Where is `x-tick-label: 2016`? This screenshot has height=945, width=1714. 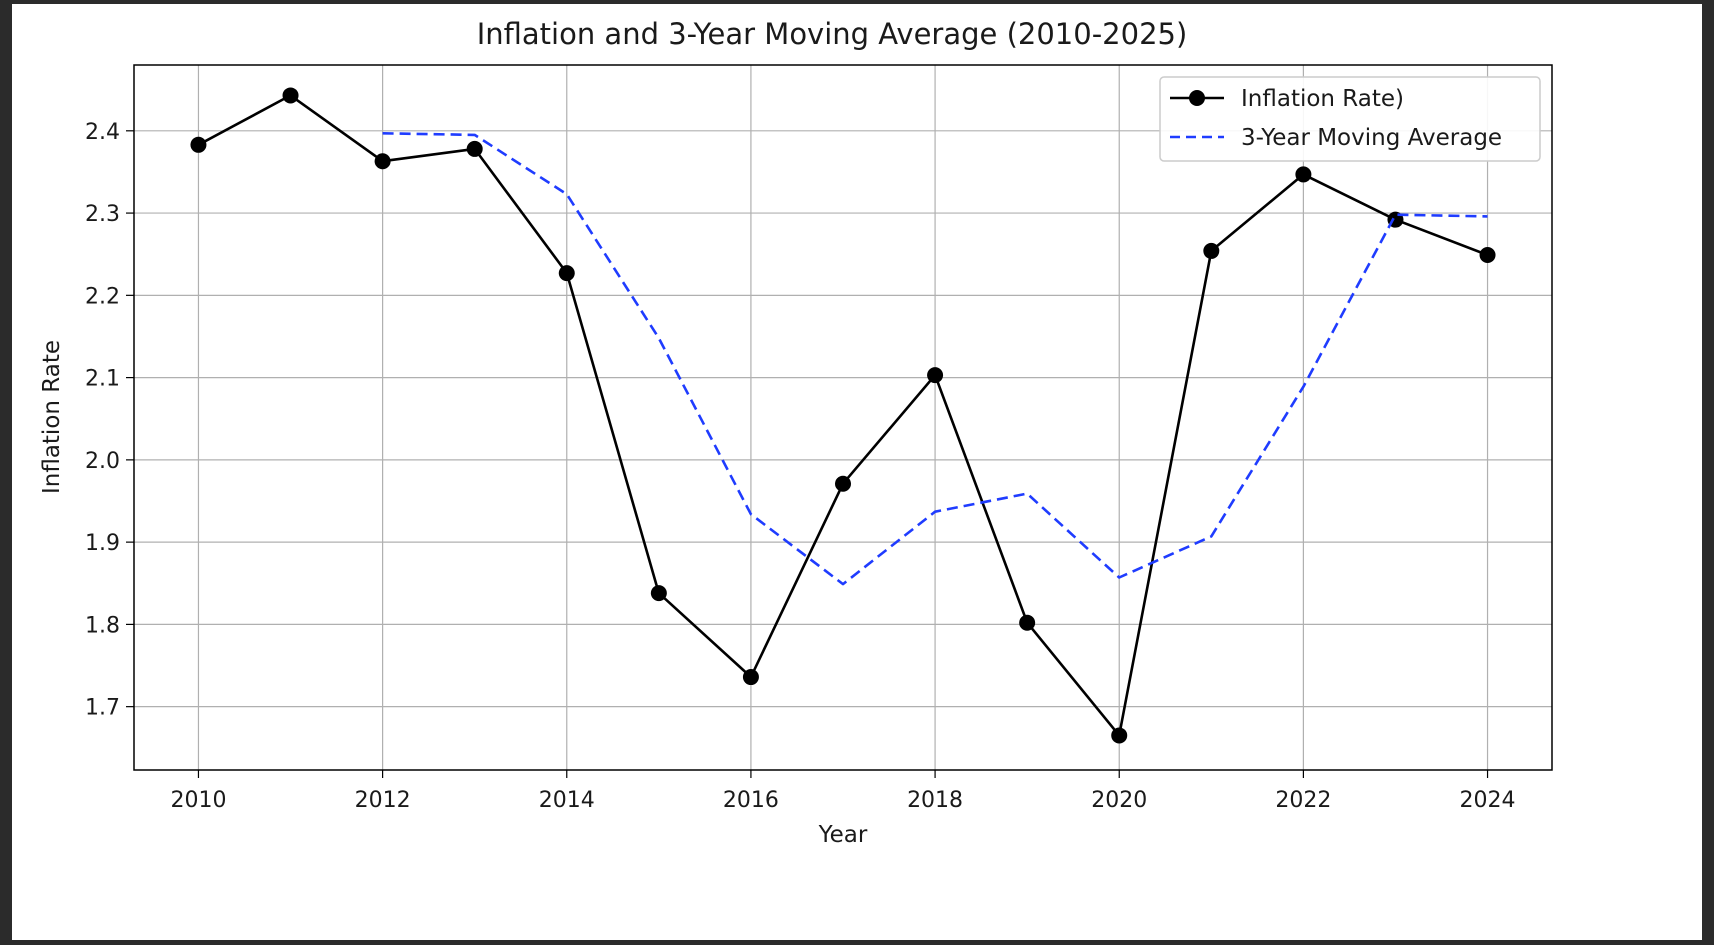 x-tick-label: 2016 is located at coordinates (751, 800).